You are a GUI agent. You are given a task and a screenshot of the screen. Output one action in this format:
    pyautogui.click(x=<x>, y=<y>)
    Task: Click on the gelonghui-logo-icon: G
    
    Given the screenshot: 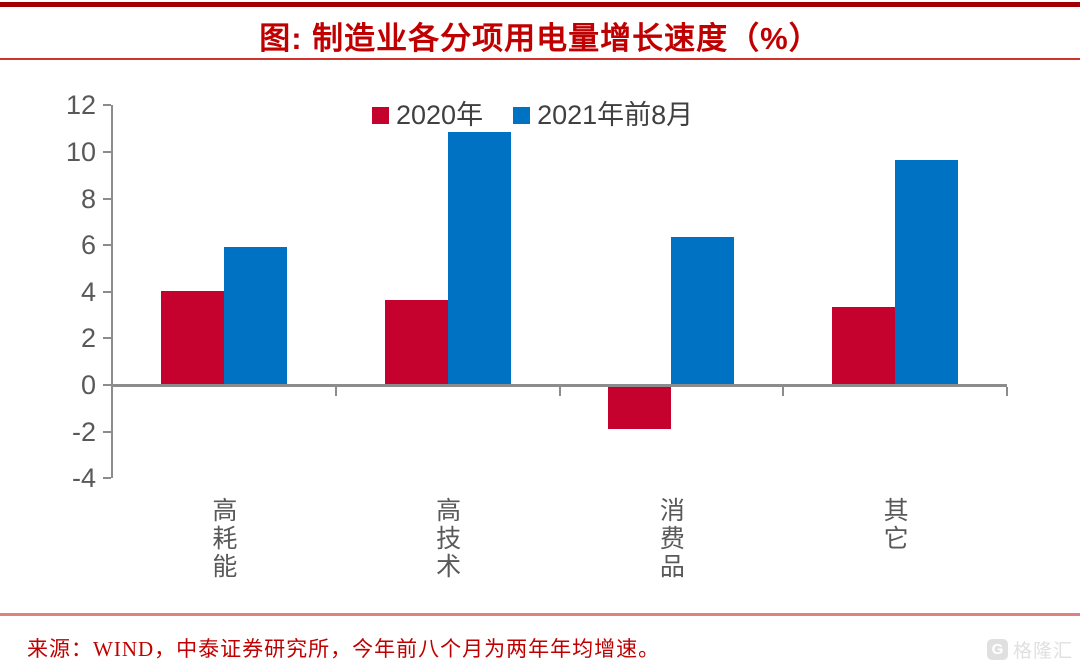 What is the action you would take?
    pyautogui.click(x=997, y=649)
    